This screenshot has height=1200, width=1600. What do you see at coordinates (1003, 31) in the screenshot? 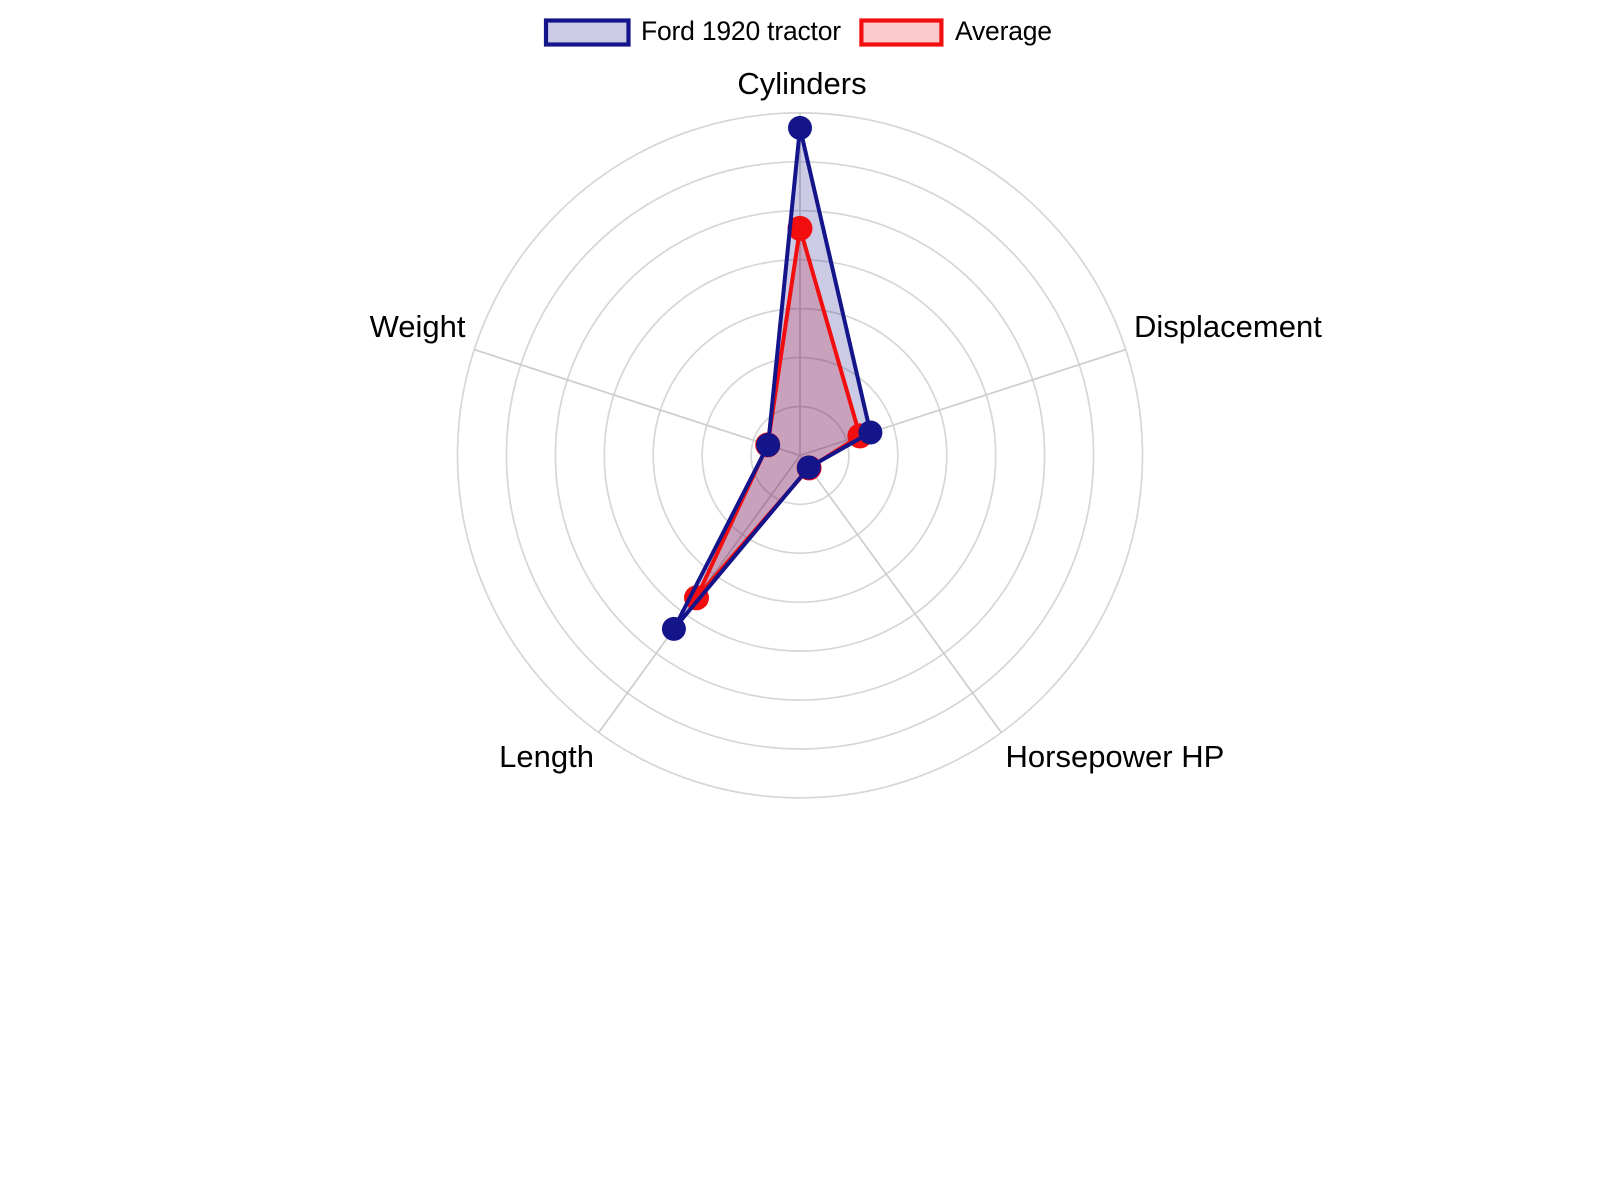
I see `svg-text: Average` at bounding box center [1003, 31].